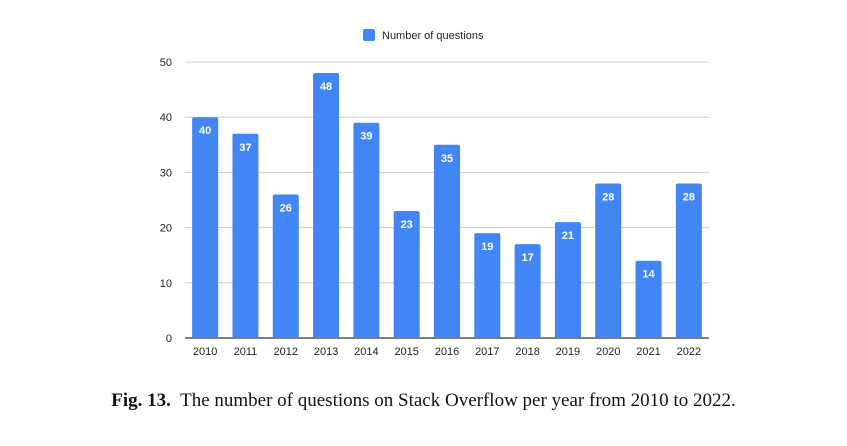 Image resolution: width=847 pixels, height=446 pixels. Describe the element at coordinates (166, 118) in the screenshot. I see `y-tick-label: 40` at that location.